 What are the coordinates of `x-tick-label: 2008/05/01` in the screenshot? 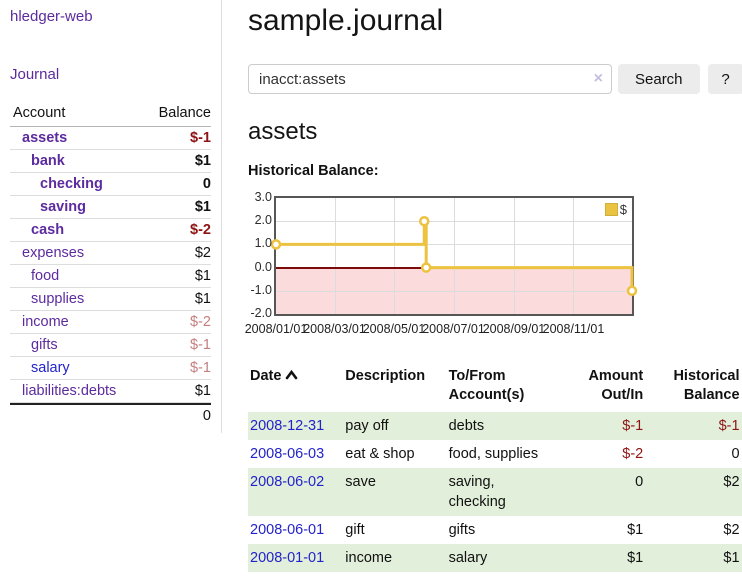 It's located at (394, 329).